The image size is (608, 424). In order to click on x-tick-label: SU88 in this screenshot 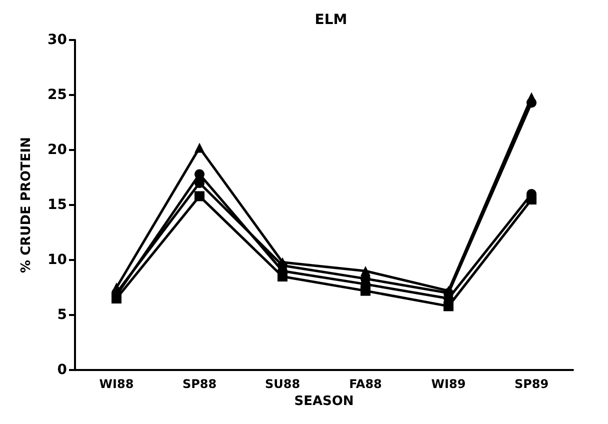, I will do `click(282, 384)`.